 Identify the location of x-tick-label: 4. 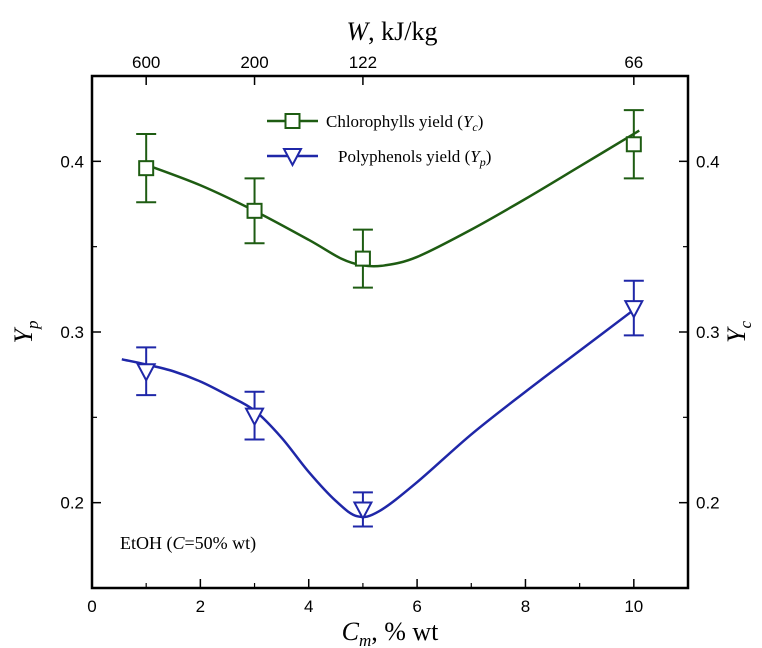
(308, 606).